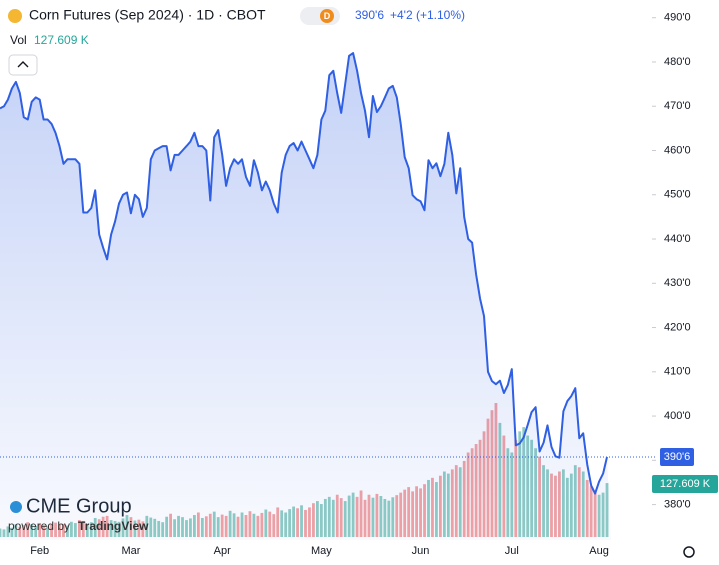  I want to click on y-tick-label: 480'0, so click(677, 62).